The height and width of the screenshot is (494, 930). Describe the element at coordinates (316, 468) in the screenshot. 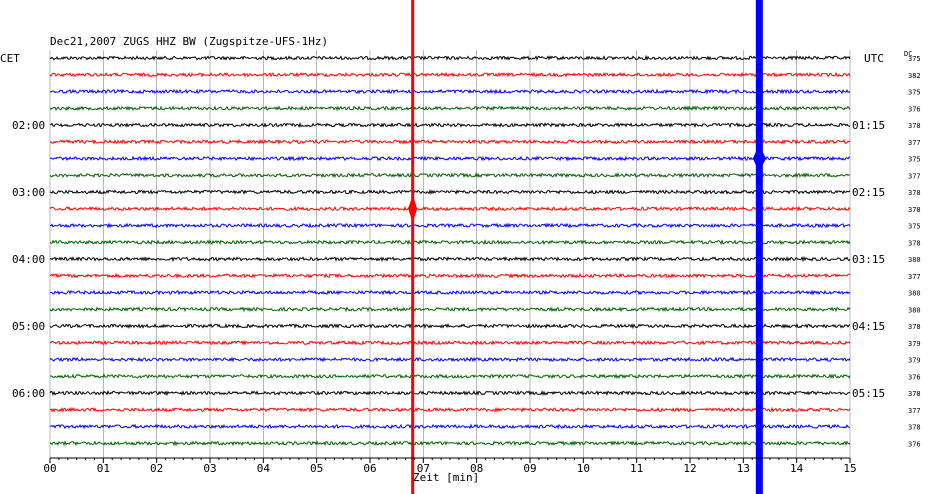

I see `x-tick-label: 05` at that location.